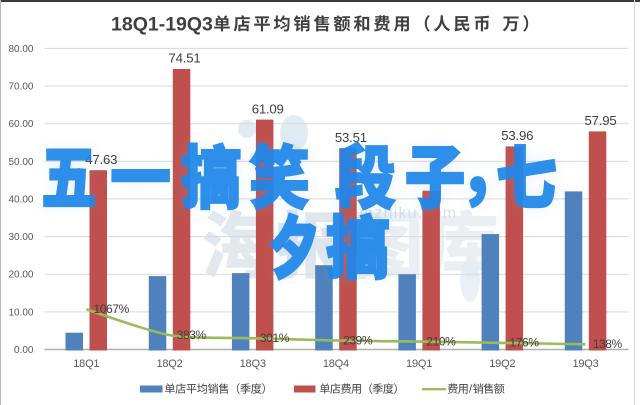  What do you see at coordinates (169, 364) in the screenshot?
I see `svg-text: 18Q2` at bounding box center [169, 364].